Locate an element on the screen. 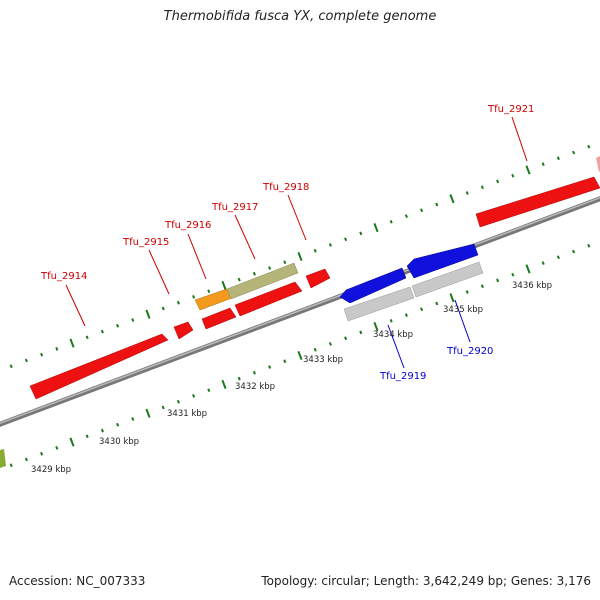 This screenshot has width=600, height=600. map-title: Thermobifida fusca YX, complete genome is located at coordinates (300, 16).